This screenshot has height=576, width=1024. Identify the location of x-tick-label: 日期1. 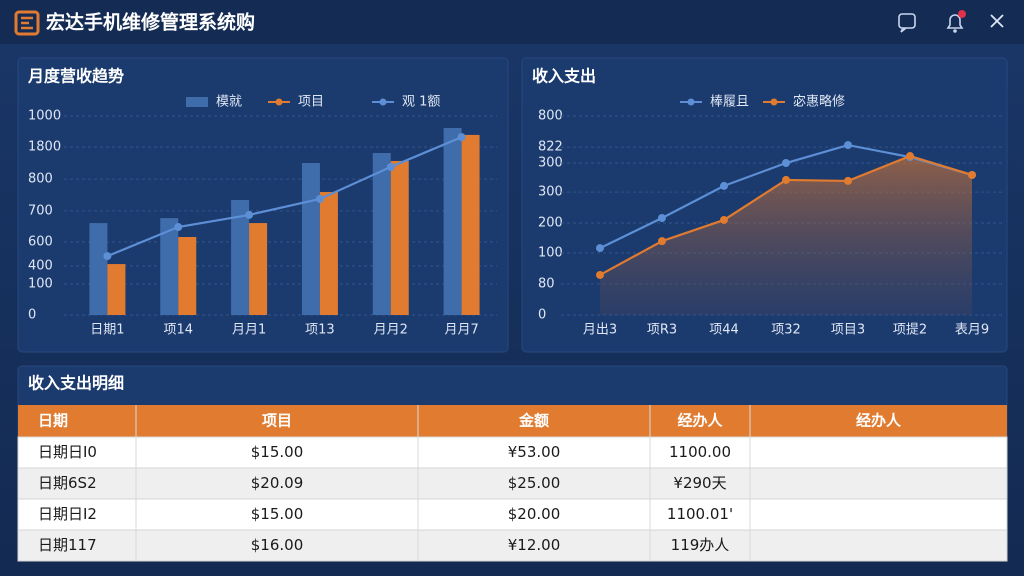
(107, 330).